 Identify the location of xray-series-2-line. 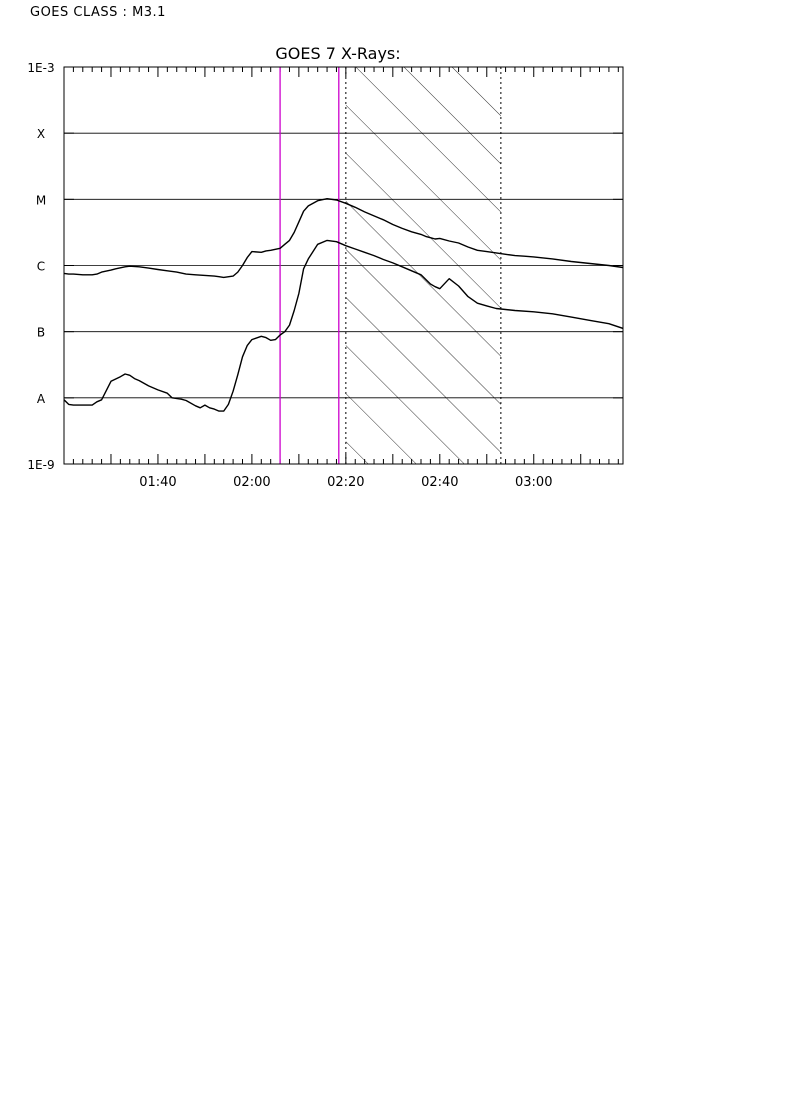
(343, 325).